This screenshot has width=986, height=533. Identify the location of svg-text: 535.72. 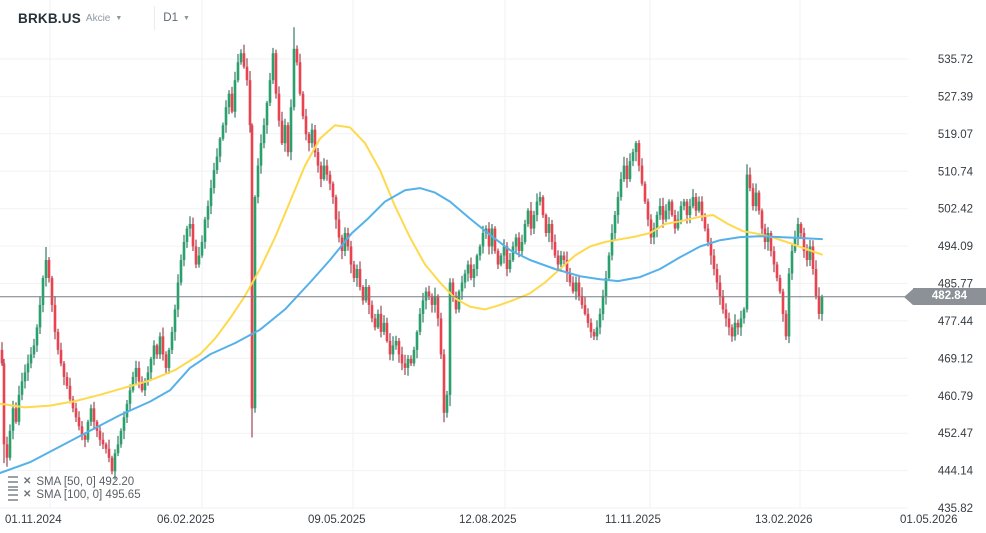
(955, 60).